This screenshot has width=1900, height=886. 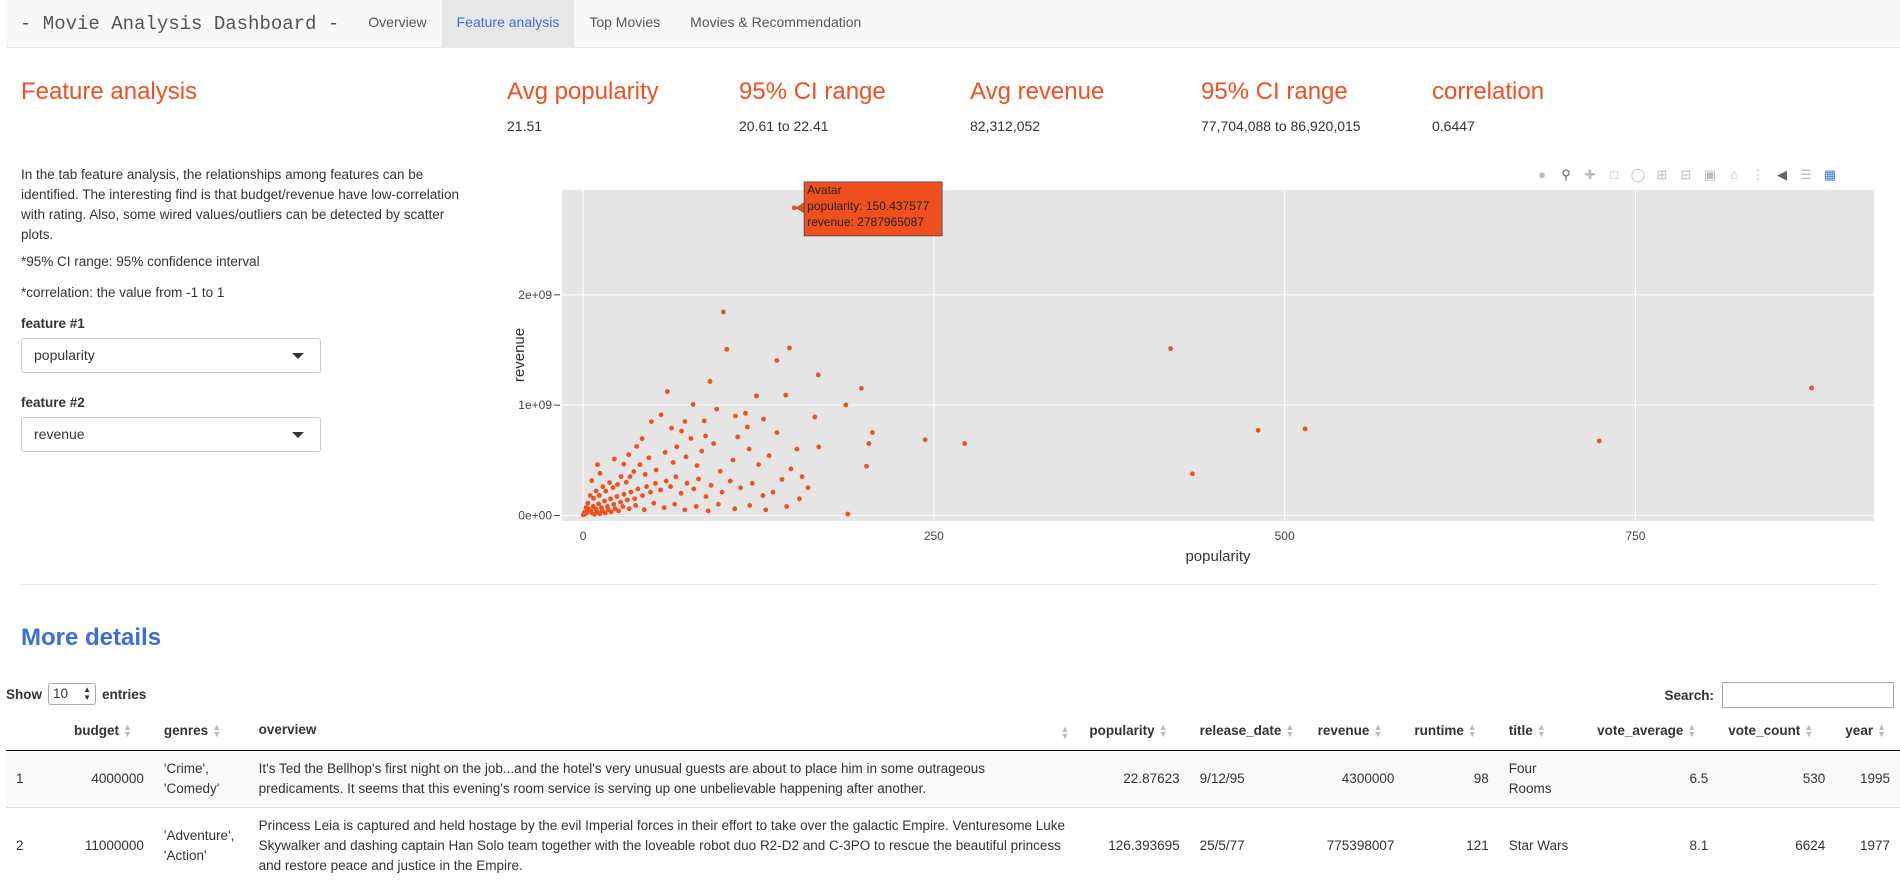 I want to click on home-icon: ⌂, so click(x=1734, y=174).